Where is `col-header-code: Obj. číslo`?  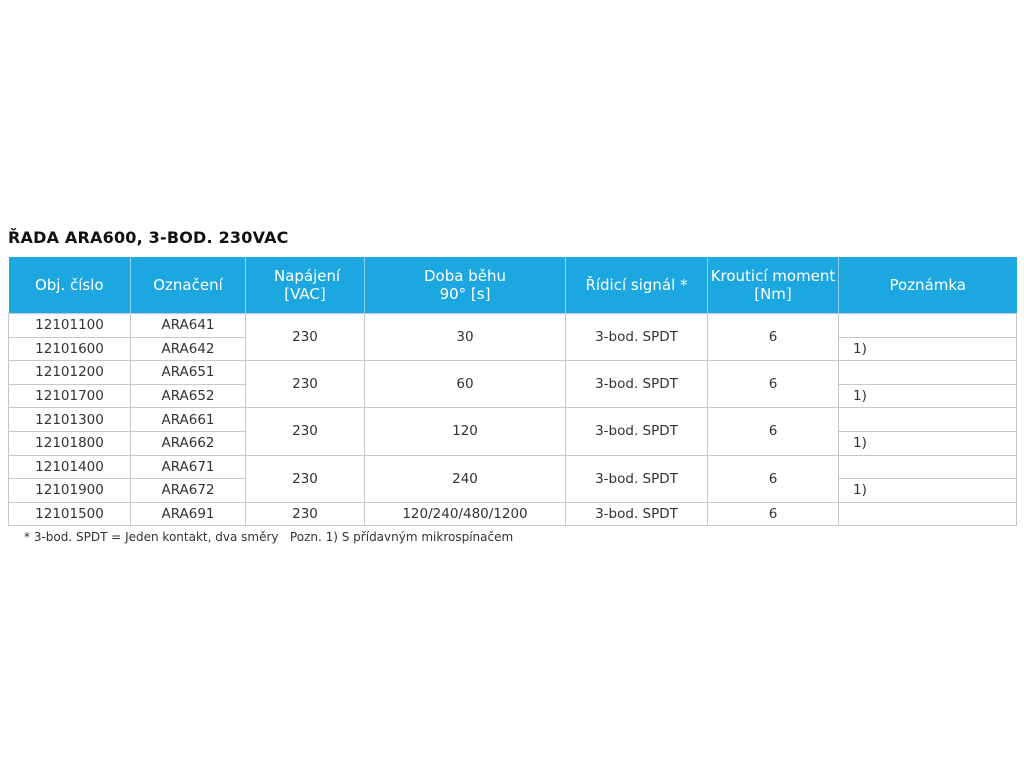 col-header-code: Obj. číslo is located at coordinates (69, 285).